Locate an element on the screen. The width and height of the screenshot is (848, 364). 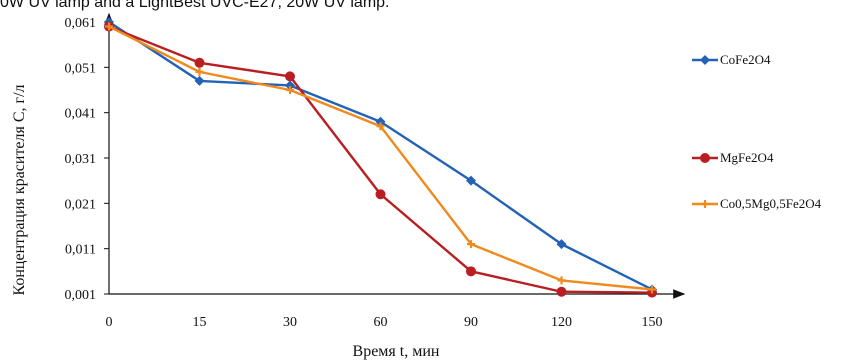
x-tick-label: 90 is located at coordinates (471, 322).